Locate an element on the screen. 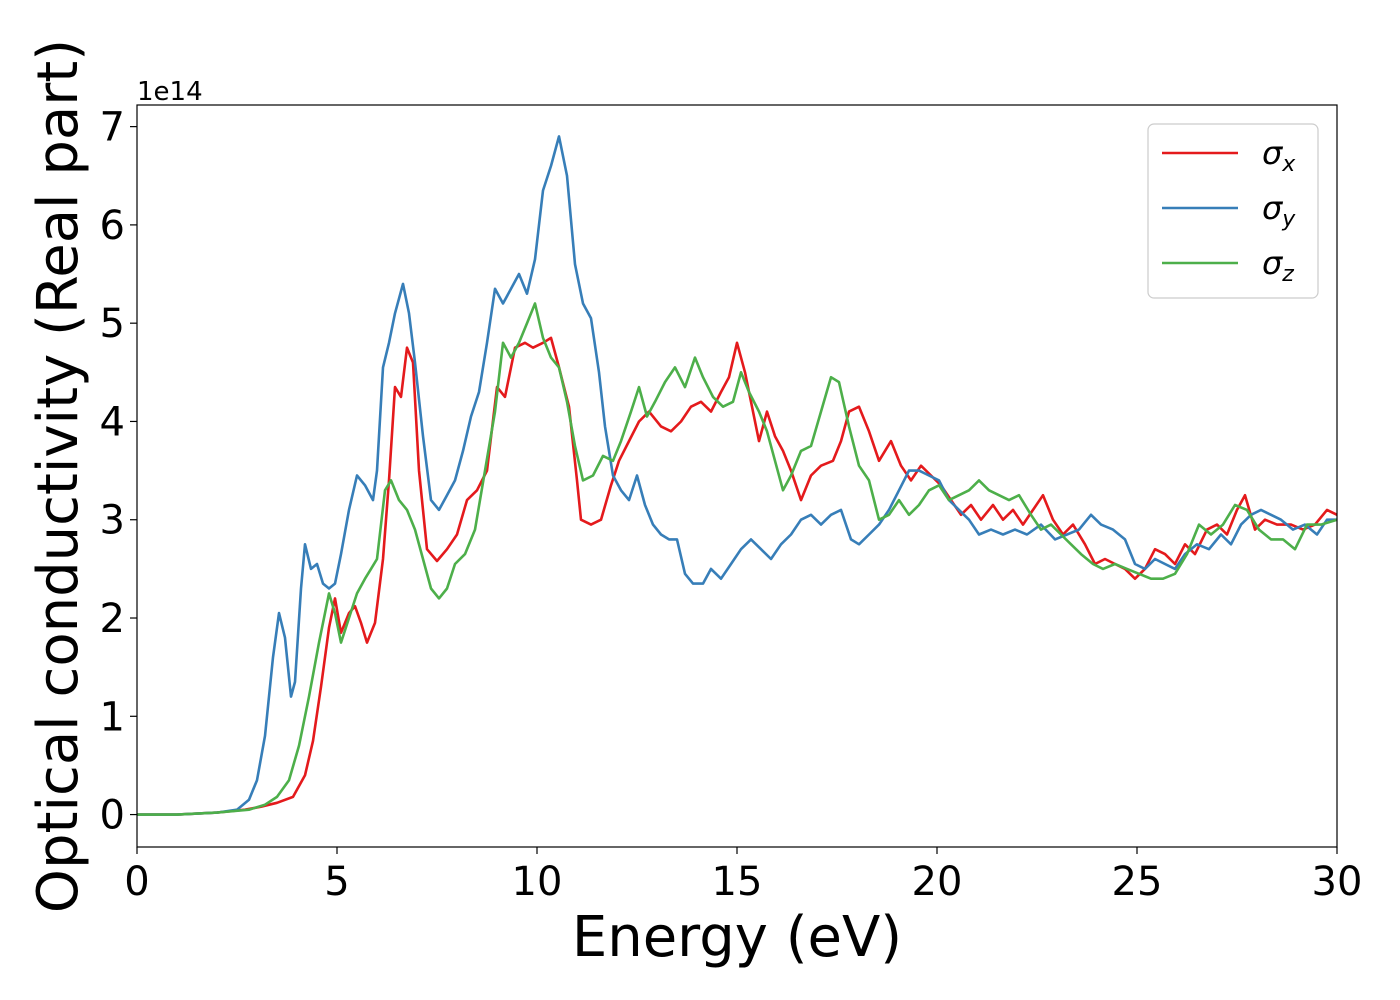 Image resolution: width=1400 pixels, height=1000 pixels. y-tick-label: 2 is located at coordinates (112, 619).